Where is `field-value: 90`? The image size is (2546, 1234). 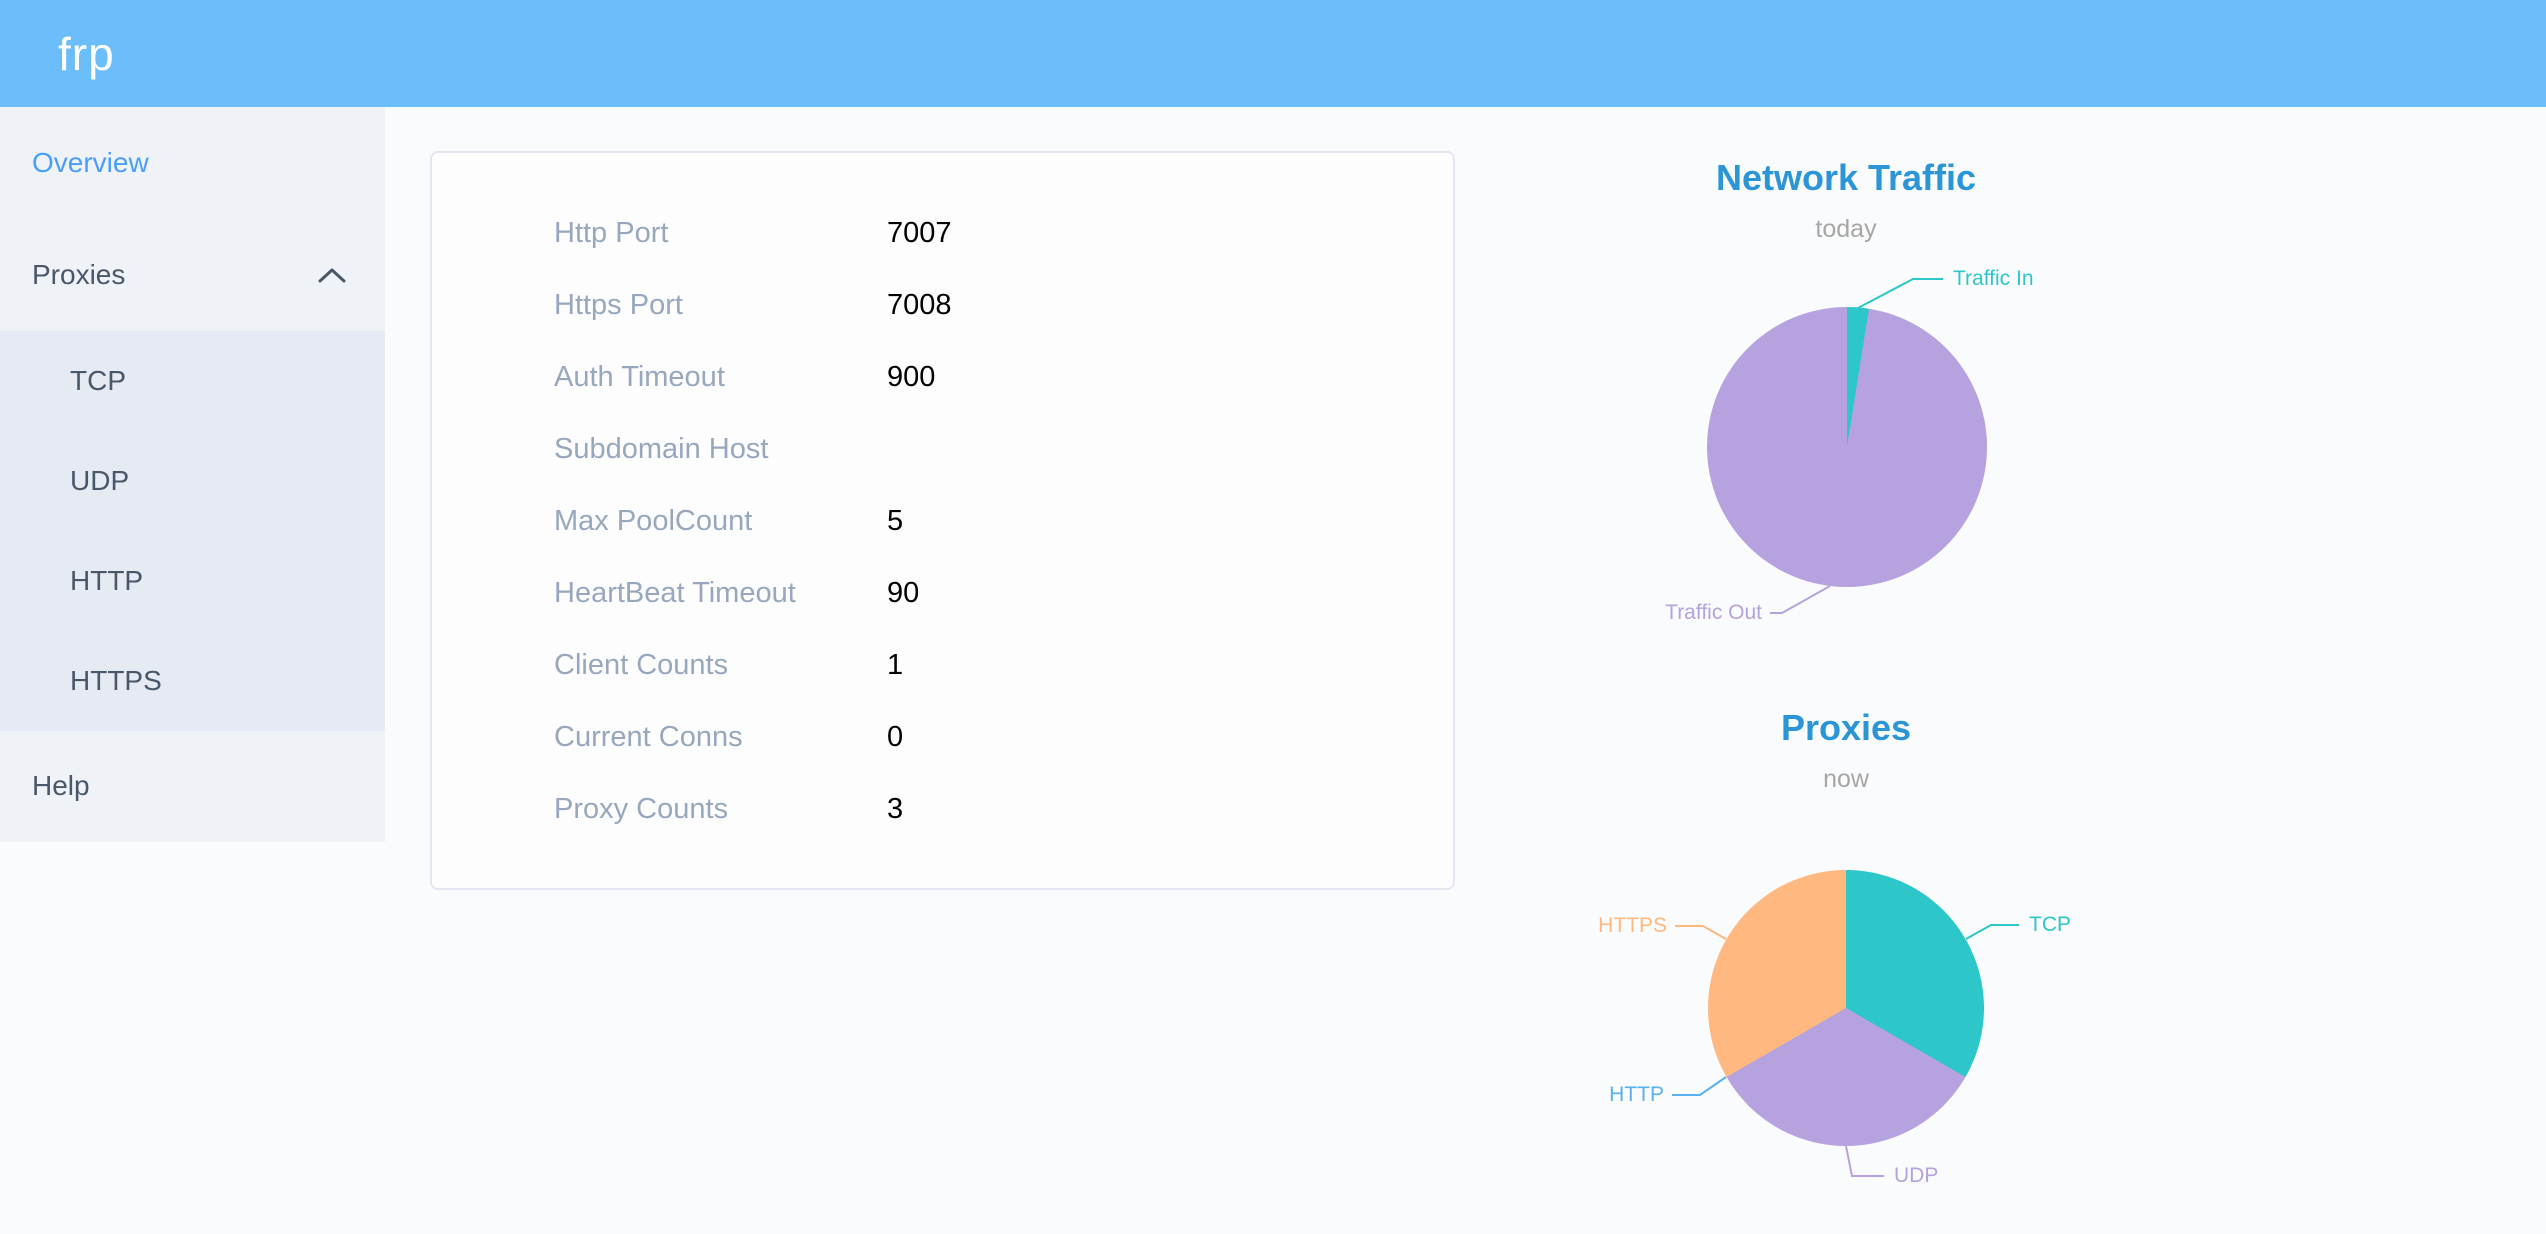 field-value: 90 is located at coordinates (903, 592).